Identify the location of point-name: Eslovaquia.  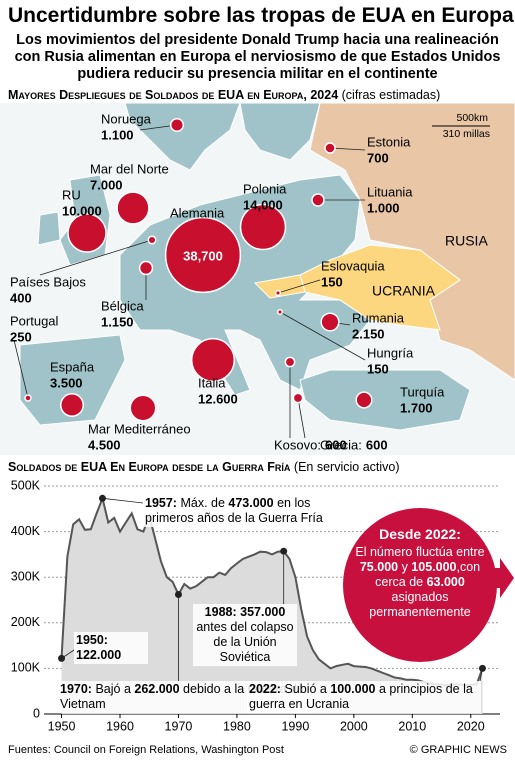
(353, 265).